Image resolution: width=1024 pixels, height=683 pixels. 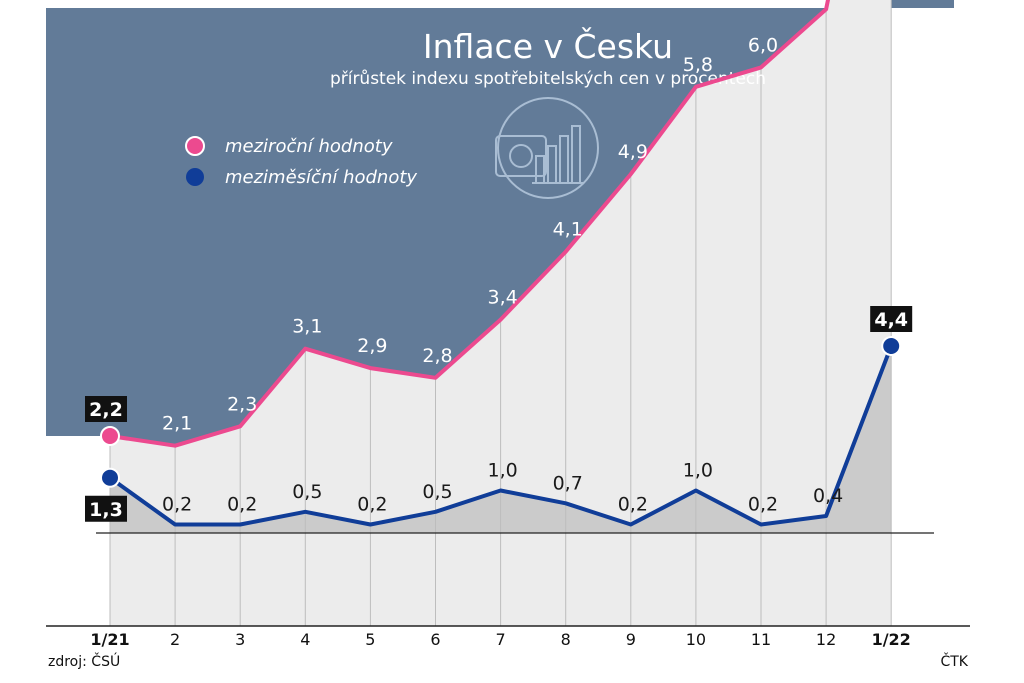 What do you see at coordinates (568, 483) in the screenshot?
I see `mom-data-label: 0,7` at bounding box center [568, 483].